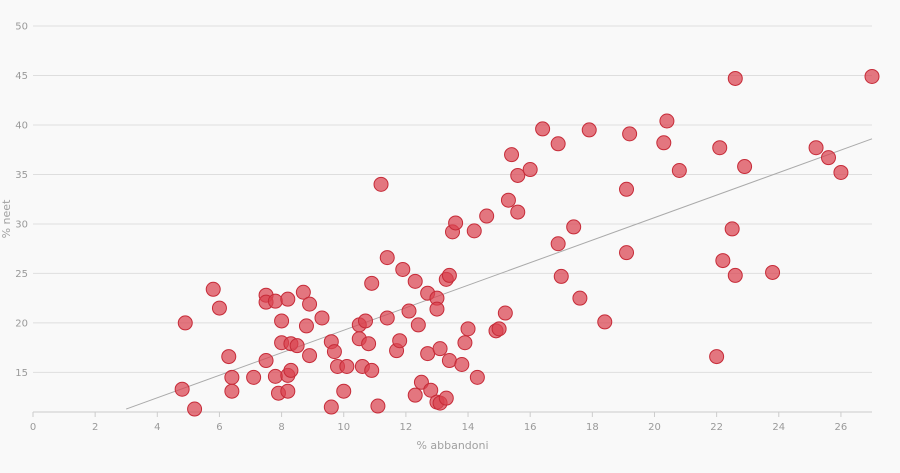 The width and height of the screenshot is (900, 473). I want to click on y-tick-label: 20, so click(21, 323).